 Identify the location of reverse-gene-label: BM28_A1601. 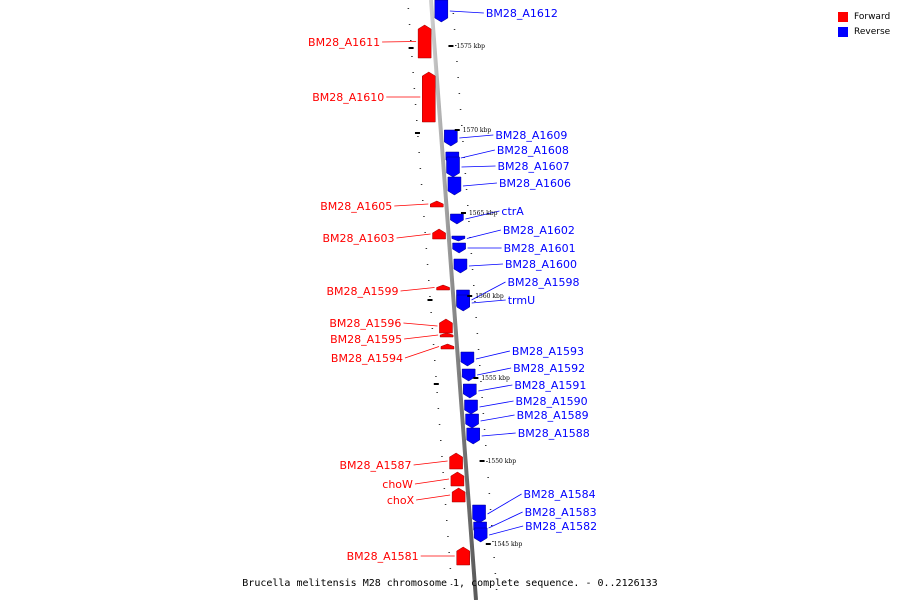
(540, 248).